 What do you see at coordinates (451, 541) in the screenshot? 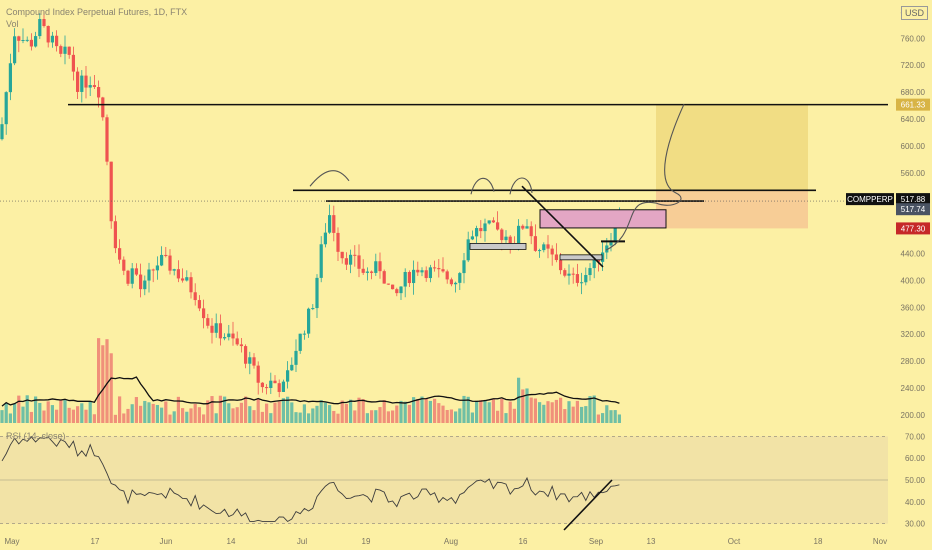
I see `time-tick-label: Aug` at bounding box center [451, 541].